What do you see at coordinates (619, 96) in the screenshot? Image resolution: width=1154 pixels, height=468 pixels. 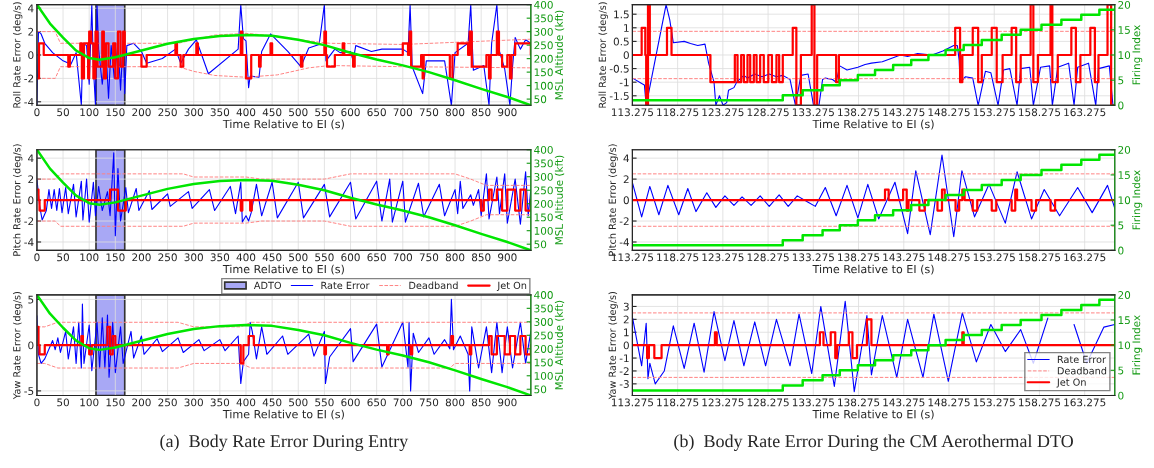 I see `y-tick-label: -1.5` at bounding box center [619, 96].